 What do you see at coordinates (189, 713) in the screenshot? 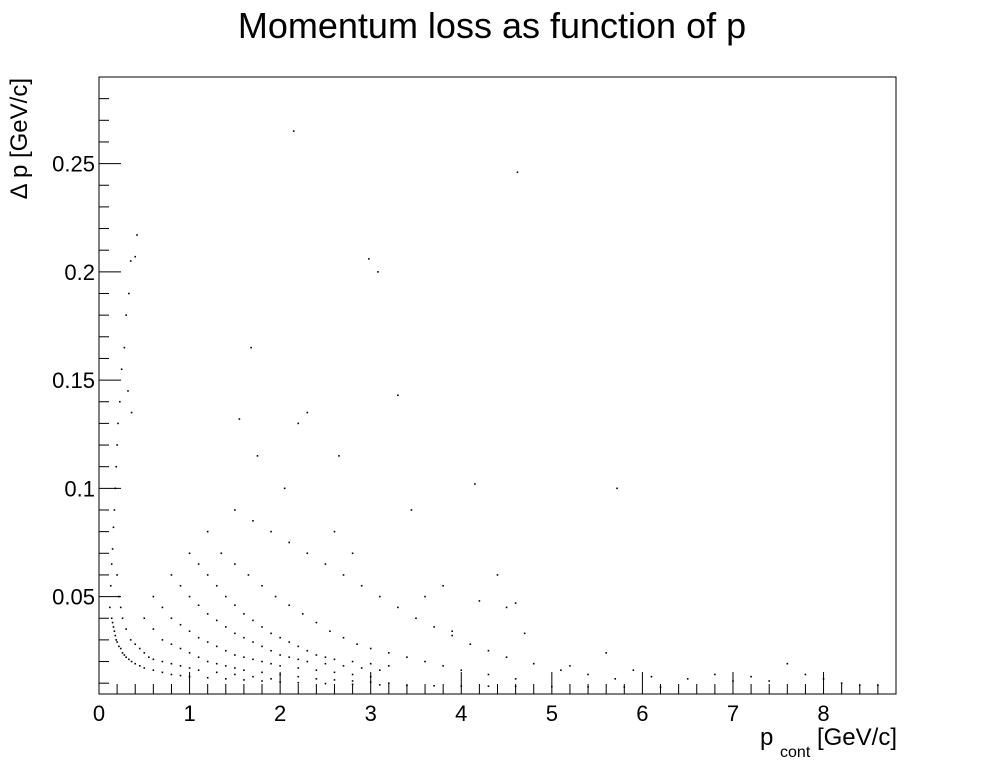
I see `x-tick-label: 1` at bounding box center [189, 713].